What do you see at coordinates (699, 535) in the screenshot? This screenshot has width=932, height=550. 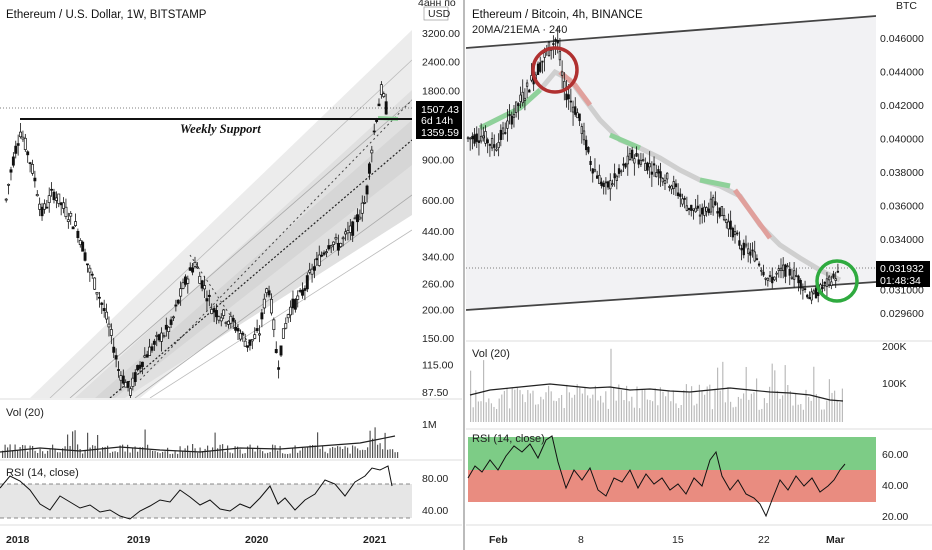 I see `right-time-axis: Feb 8 15 22 Mar` at bounding box center [699, 535].